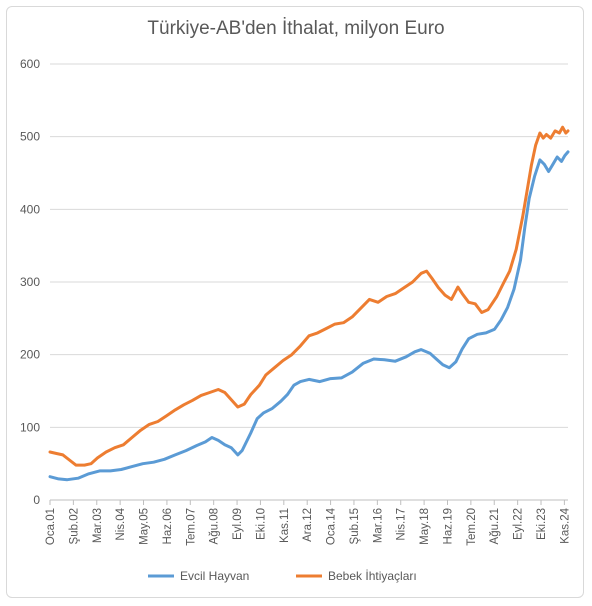 The height and width of the screenshot is (606, 592). Describe the element at coordinates (332, 526) in the screenshot. I see `x-tick-label: Oca.14` at that location.